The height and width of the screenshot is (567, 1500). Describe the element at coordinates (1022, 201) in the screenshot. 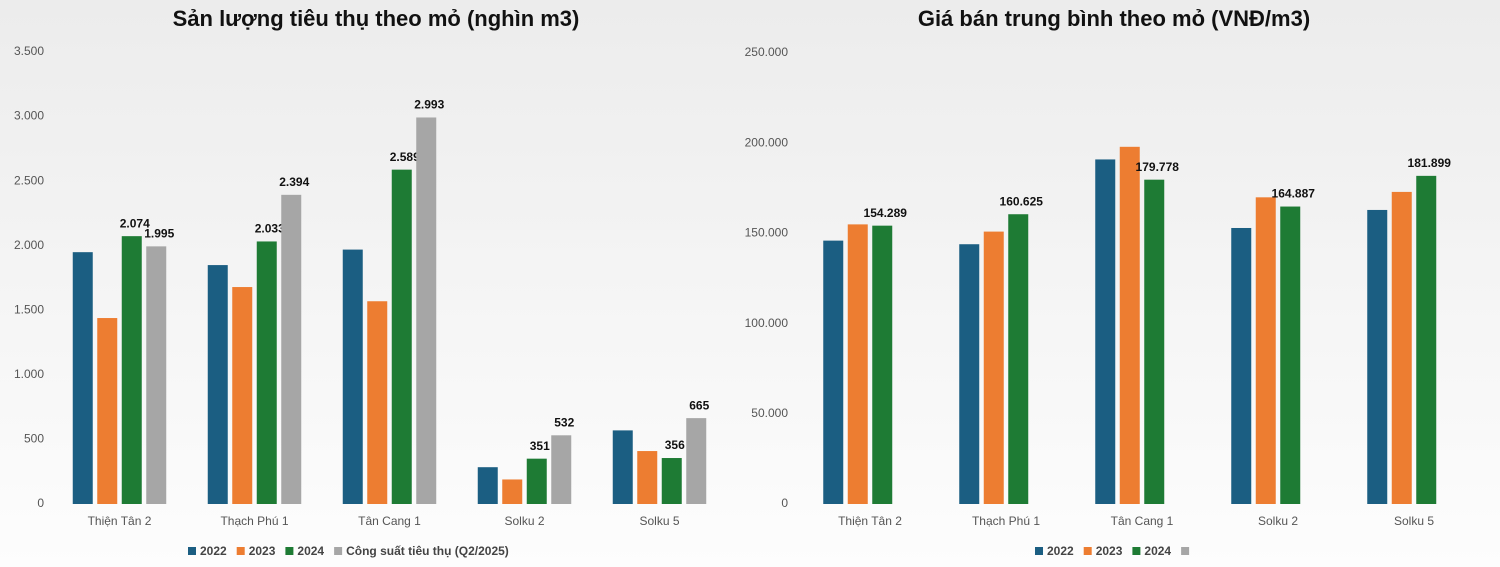

I see `data-label: 160.625` at that location.